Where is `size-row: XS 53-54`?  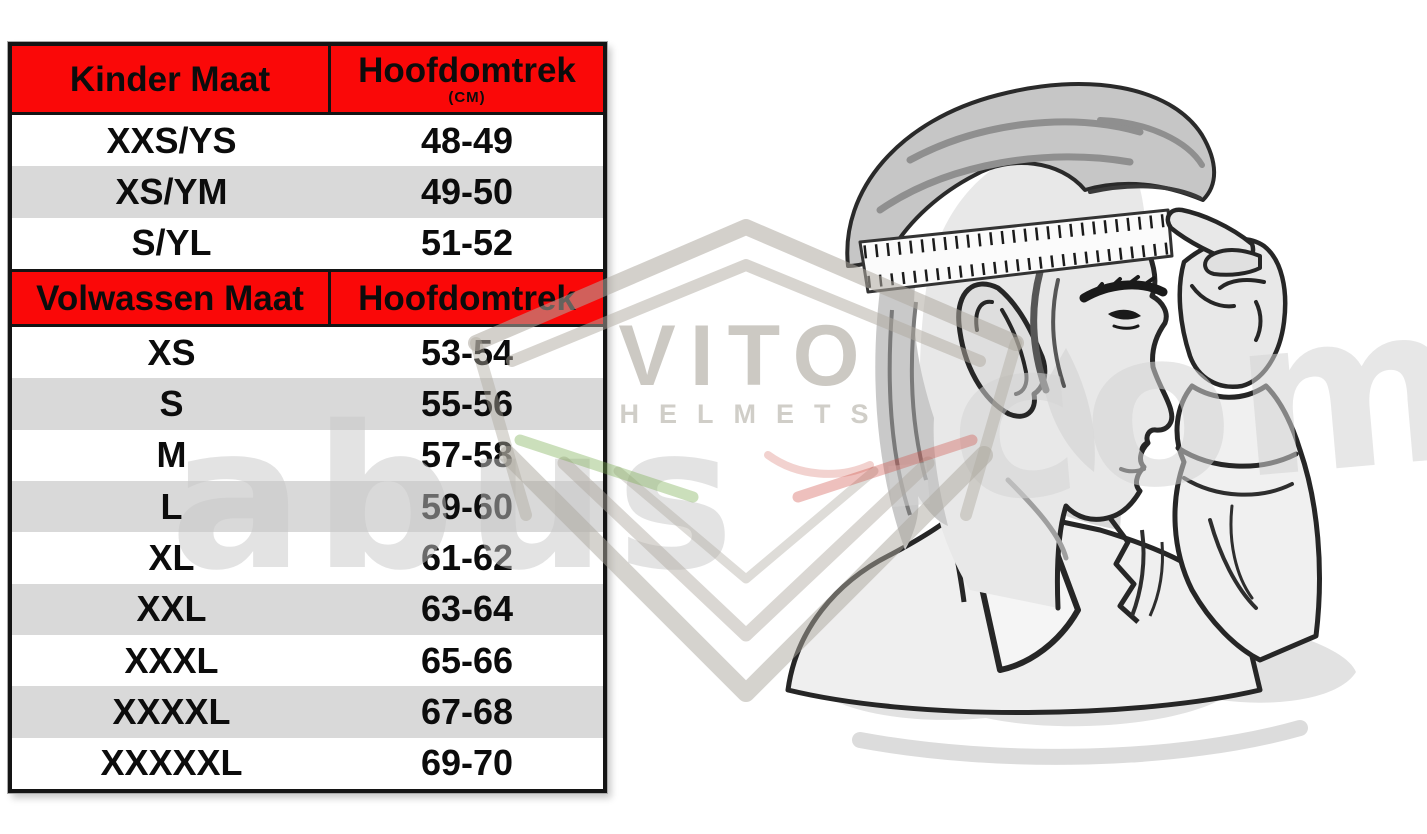
size-row: XS 53-54 is located at coordinates (307, 353).